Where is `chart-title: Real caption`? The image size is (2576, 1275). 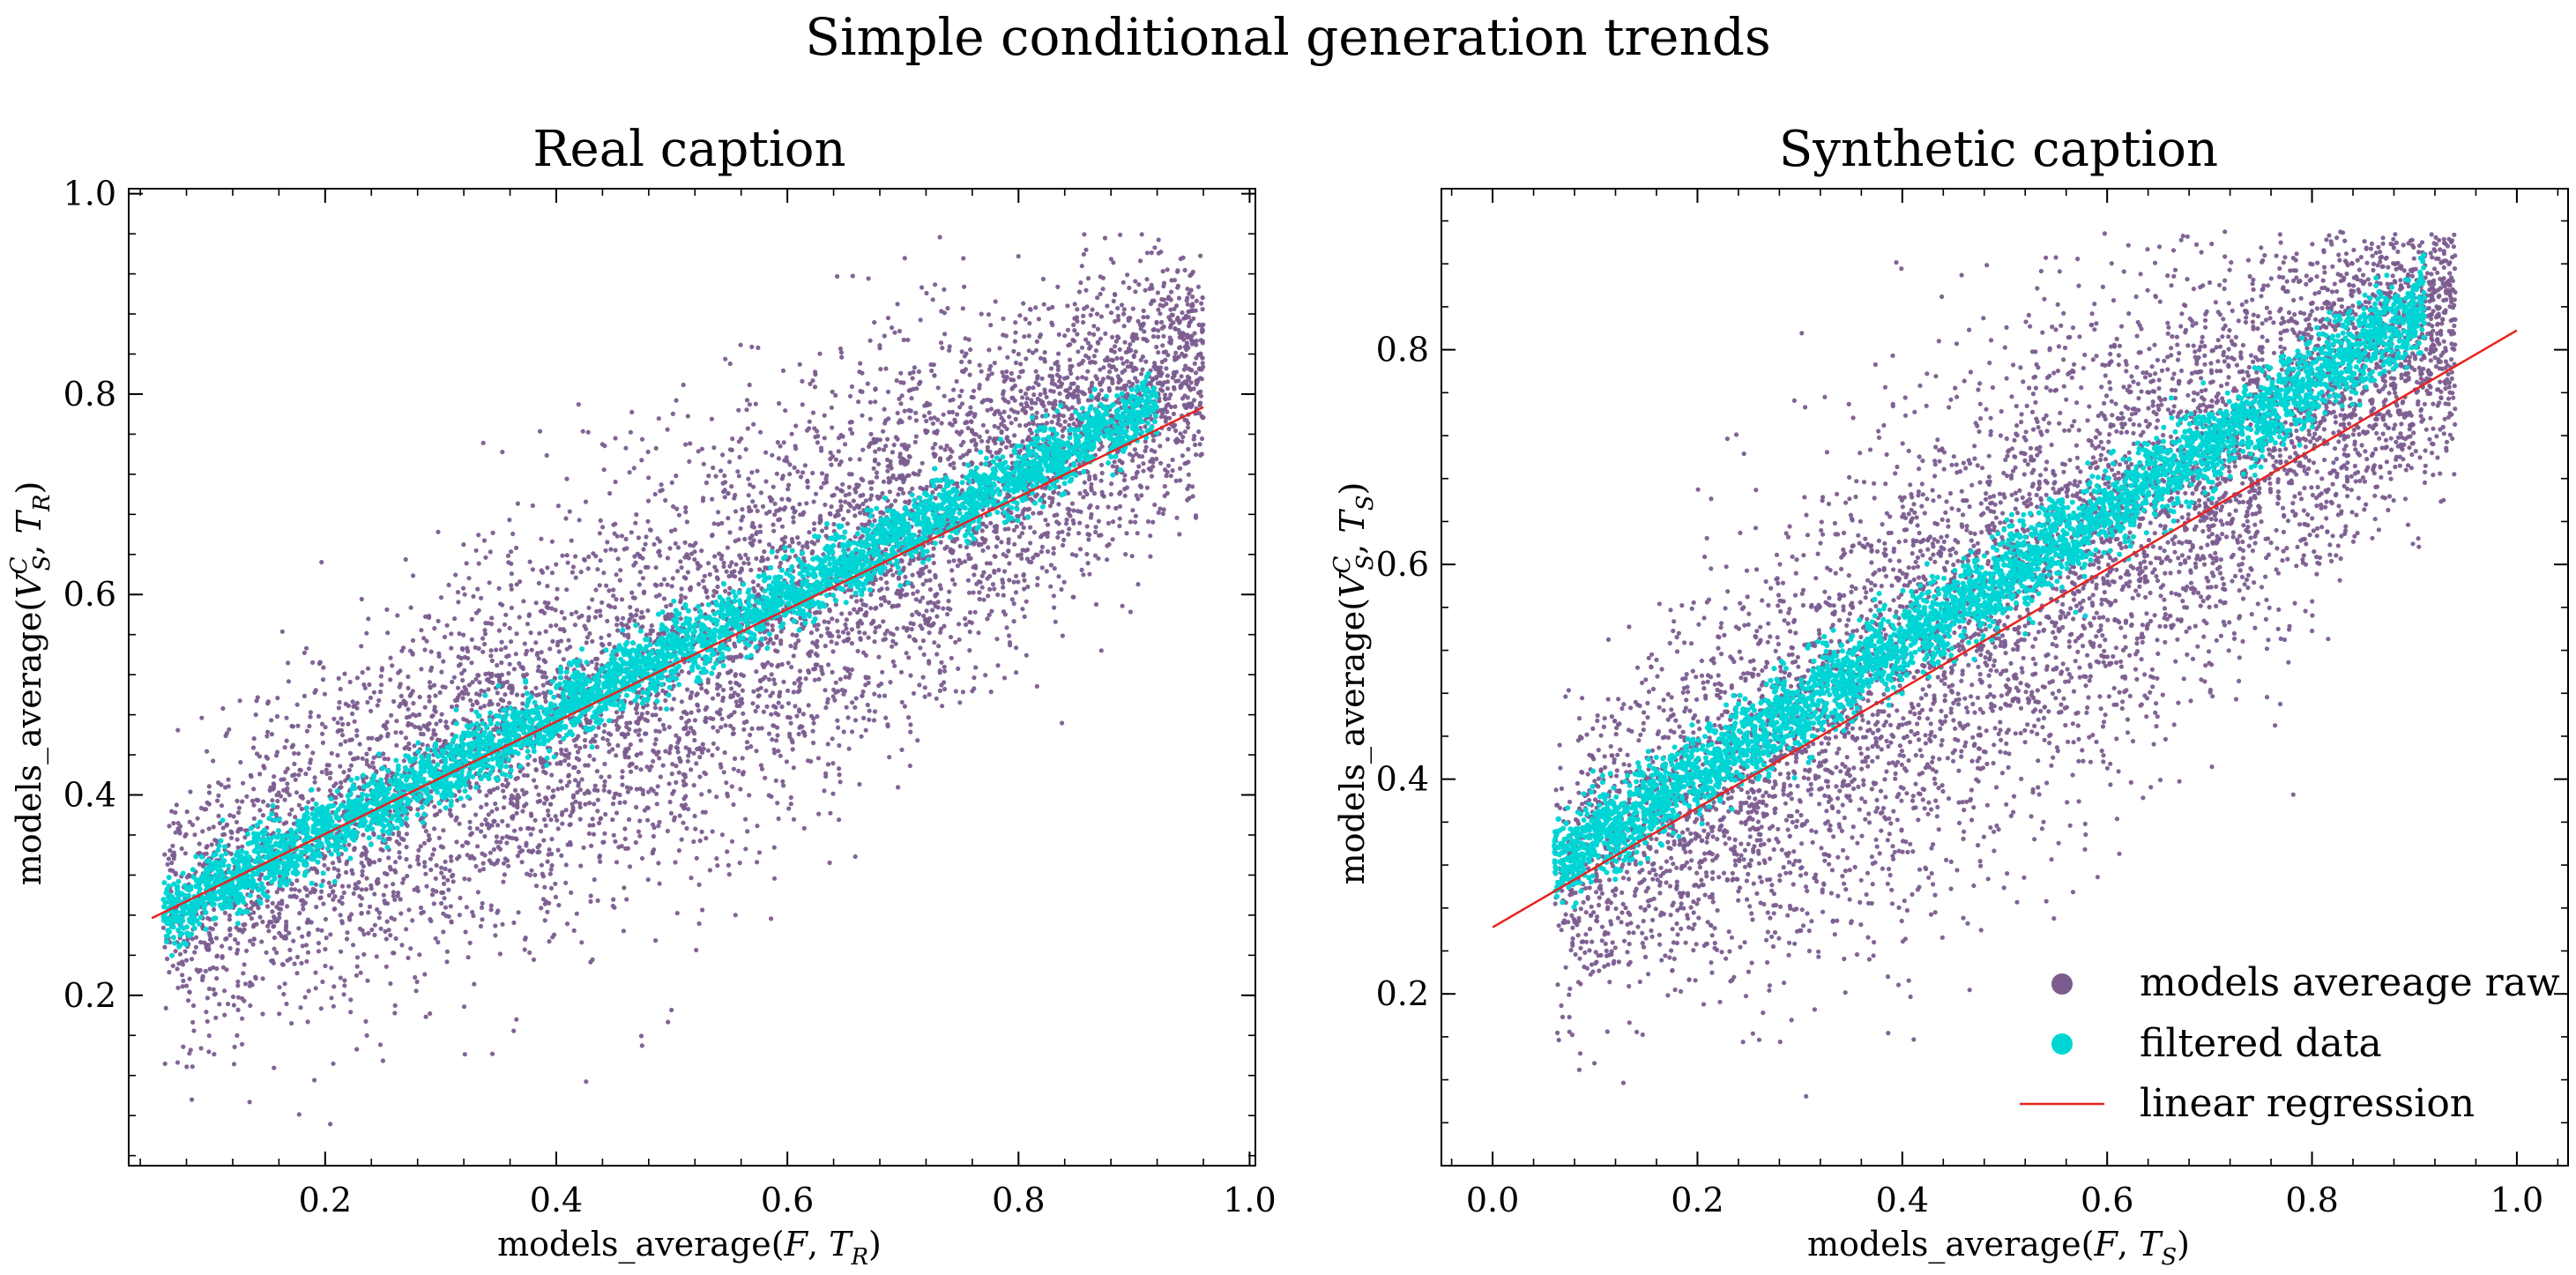
chart-title: Real caption is located at coordinates (688, 149).